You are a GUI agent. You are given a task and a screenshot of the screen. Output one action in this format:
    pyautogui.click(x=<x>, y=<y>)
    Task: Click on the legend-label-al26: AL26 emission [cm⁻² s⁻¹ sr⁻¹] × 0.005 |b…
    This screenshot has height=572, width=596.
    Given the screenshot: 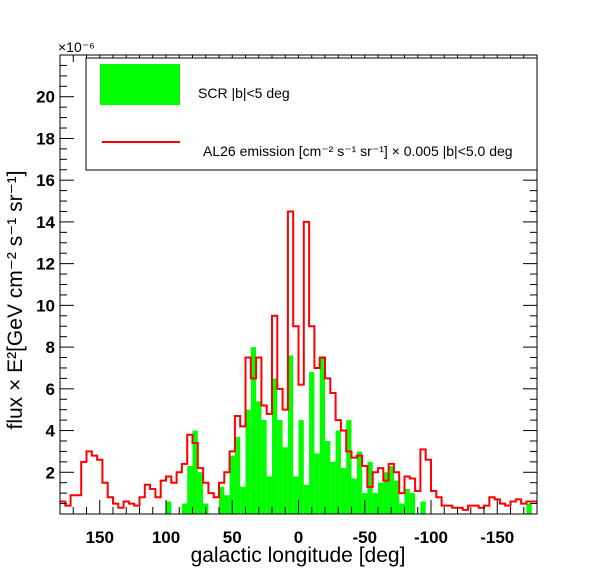 What is the action you would take?
    pyautogui.click(x=358, y=151)
    